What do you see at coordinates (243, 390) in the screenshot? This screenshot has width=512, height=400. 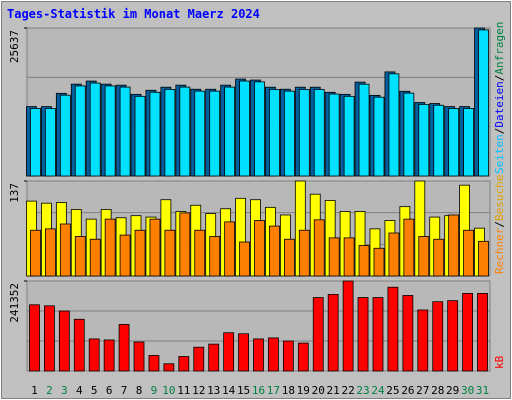 I see `x-tick-label: 15` at bounding box center [243, 390].